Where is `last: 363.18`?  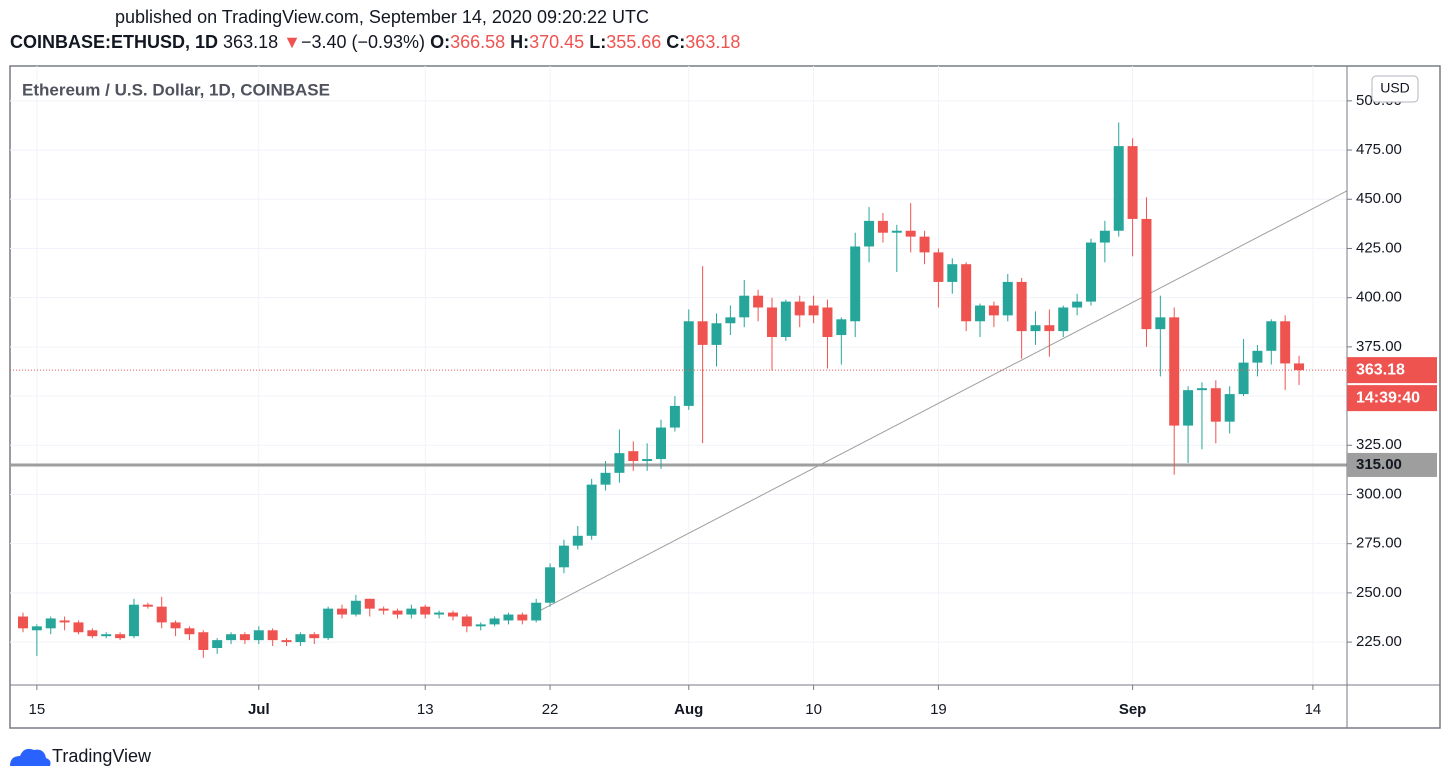 last: 363.18 is located at coordinates (250, 42).